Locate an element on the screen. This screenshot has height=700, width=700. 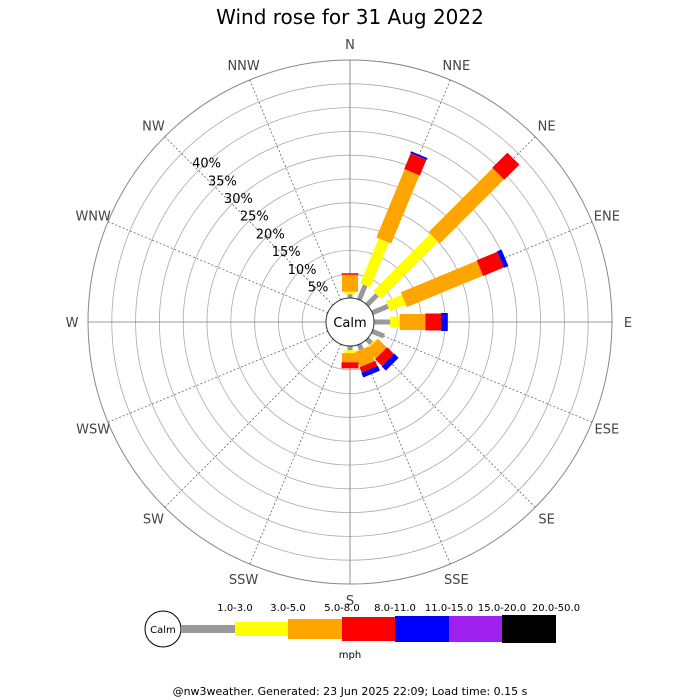
direction-label-nnw: NNW is located at coordinates (243, 66).